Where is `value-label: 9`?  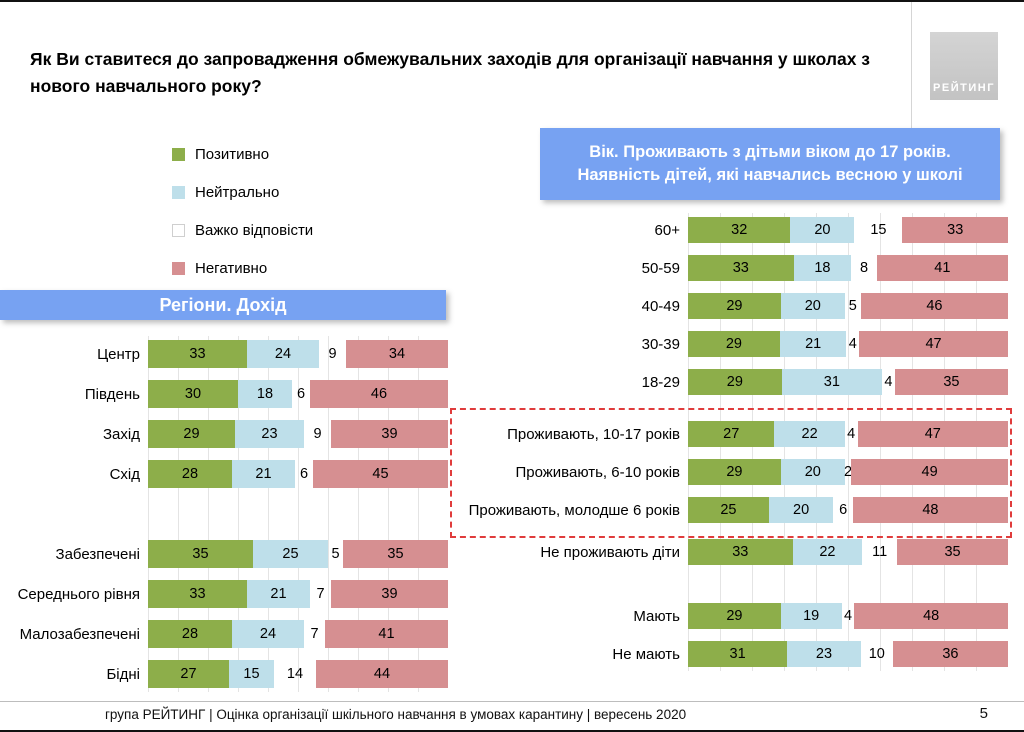
value-label: 9 is located at coordinates (317, 434).